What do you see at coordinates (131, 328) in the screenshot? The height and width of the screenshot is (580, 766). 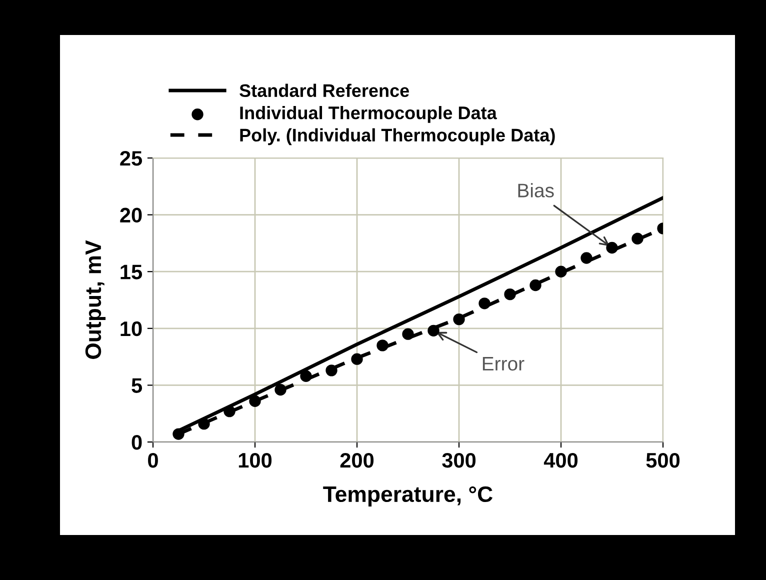 I see `y-tick-label: 10` at bounding box center [131, 328].